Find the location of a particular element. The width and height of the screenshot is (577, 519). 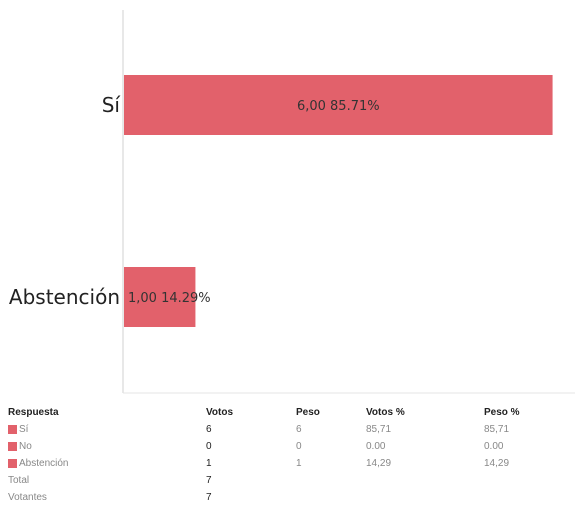

row-label-text: Abstención is located at coordinates (44, 463).